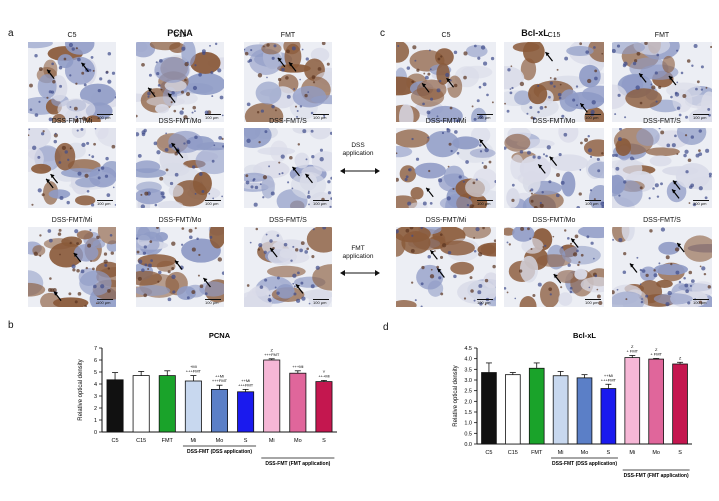 This screenshot has width=719, height=501. I want to click on y-tick-label: 6, so click(95, 361).